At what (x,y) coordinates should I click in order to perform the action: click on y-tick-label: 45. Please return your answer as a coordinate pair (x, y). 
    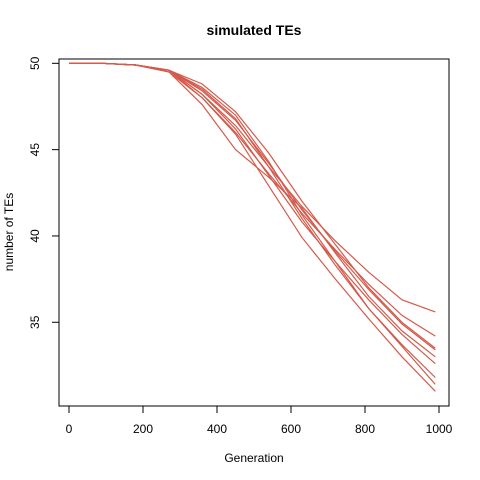
    Looking at the image, I should click on (35, 150).